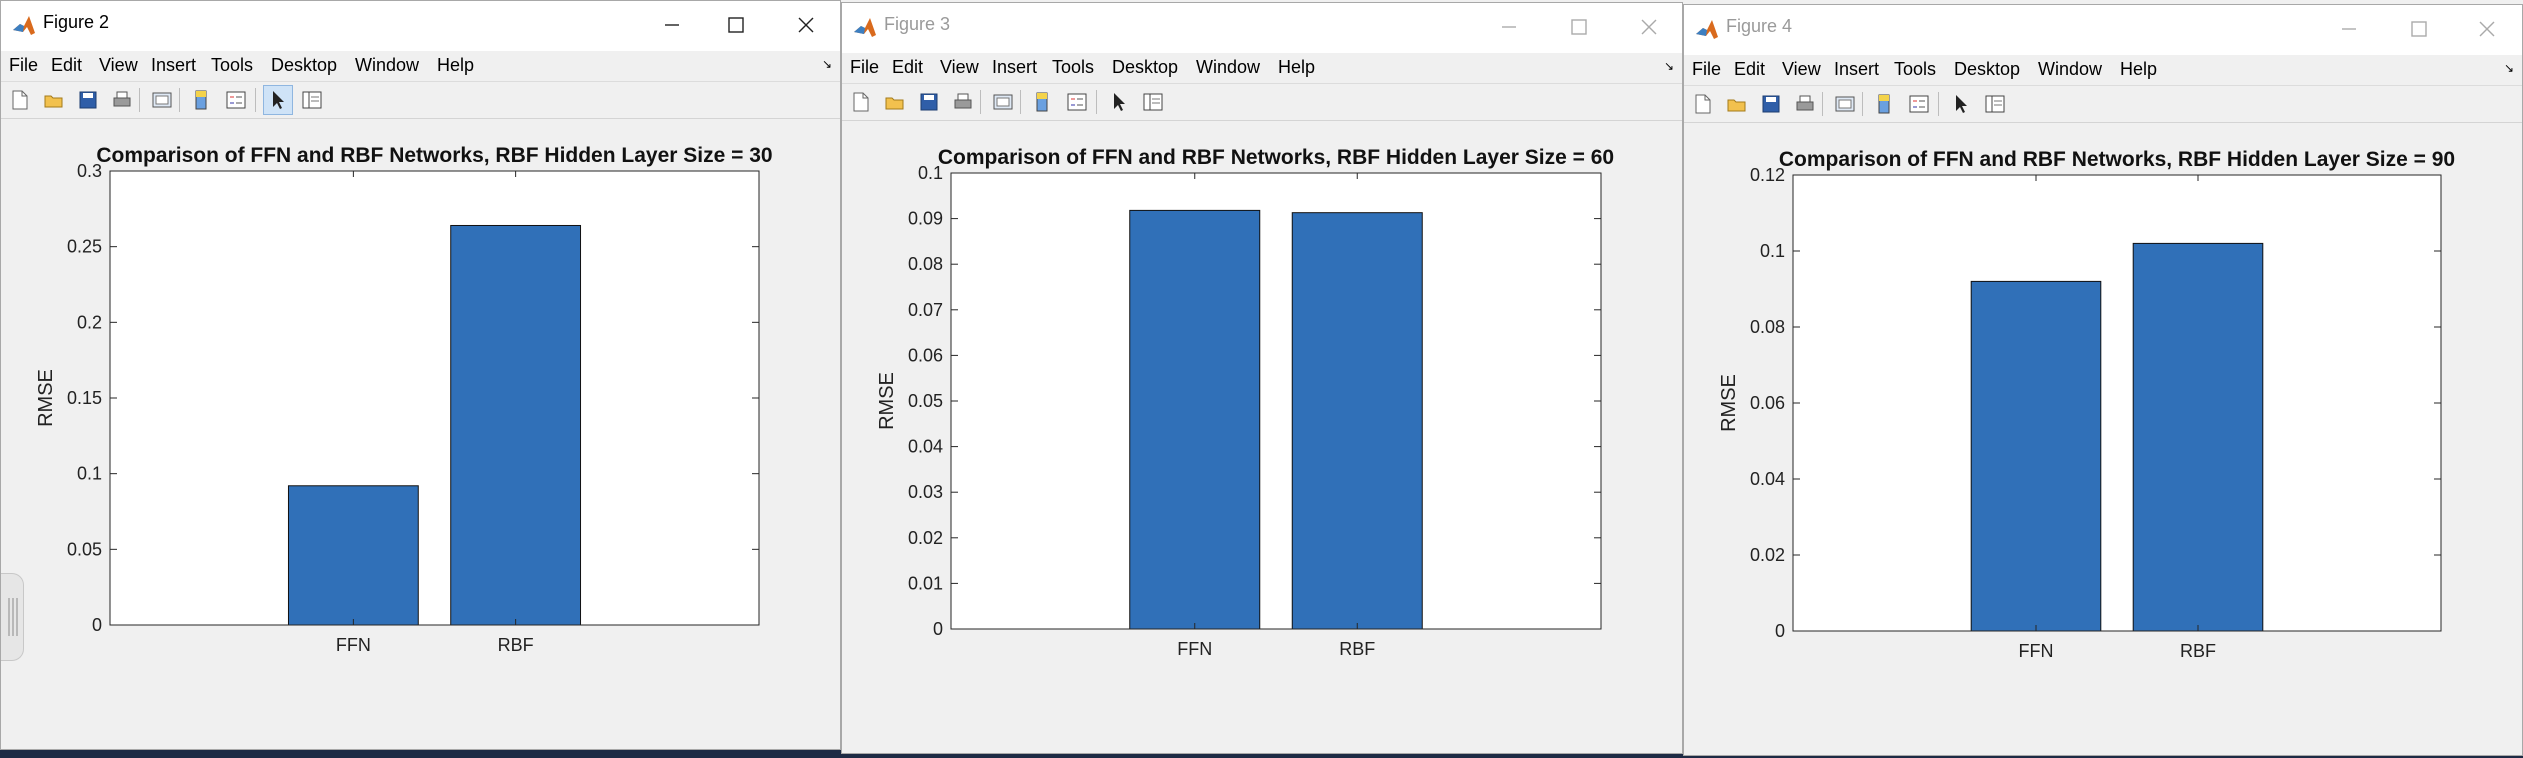 The height and width of the screenshot is (758, 2523). I want to click on grip-icon, so click(13, 617).